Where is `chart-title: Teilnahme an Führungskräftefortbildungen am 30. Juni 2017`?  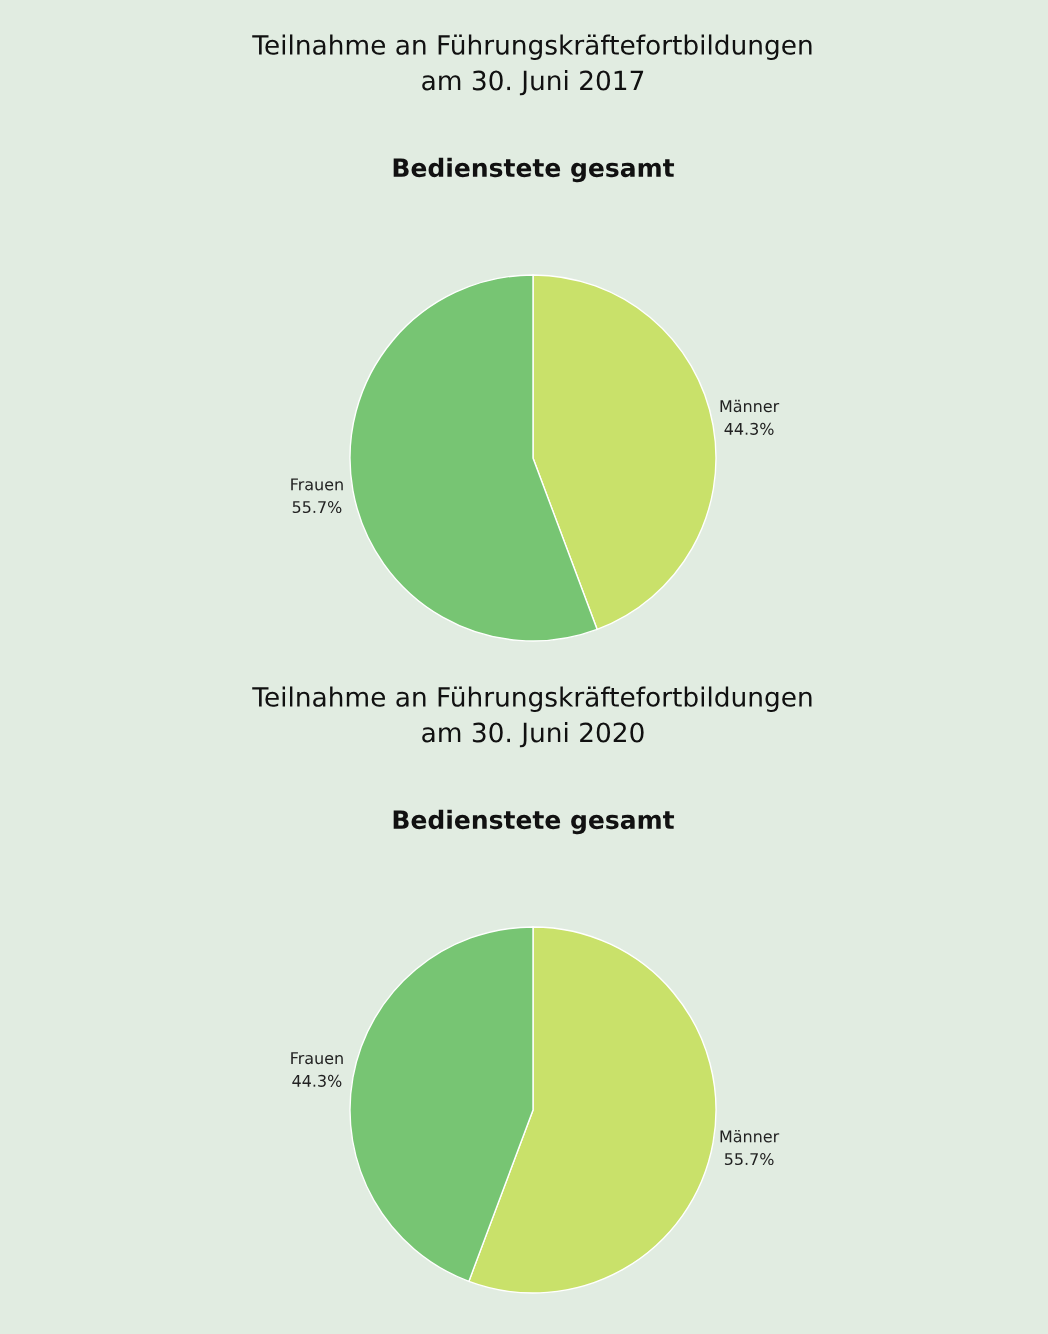
chart-title: Teilnahme an Führungskräftefortbildungen am 30. Juni 2017 is located at coordinates (532, 65).